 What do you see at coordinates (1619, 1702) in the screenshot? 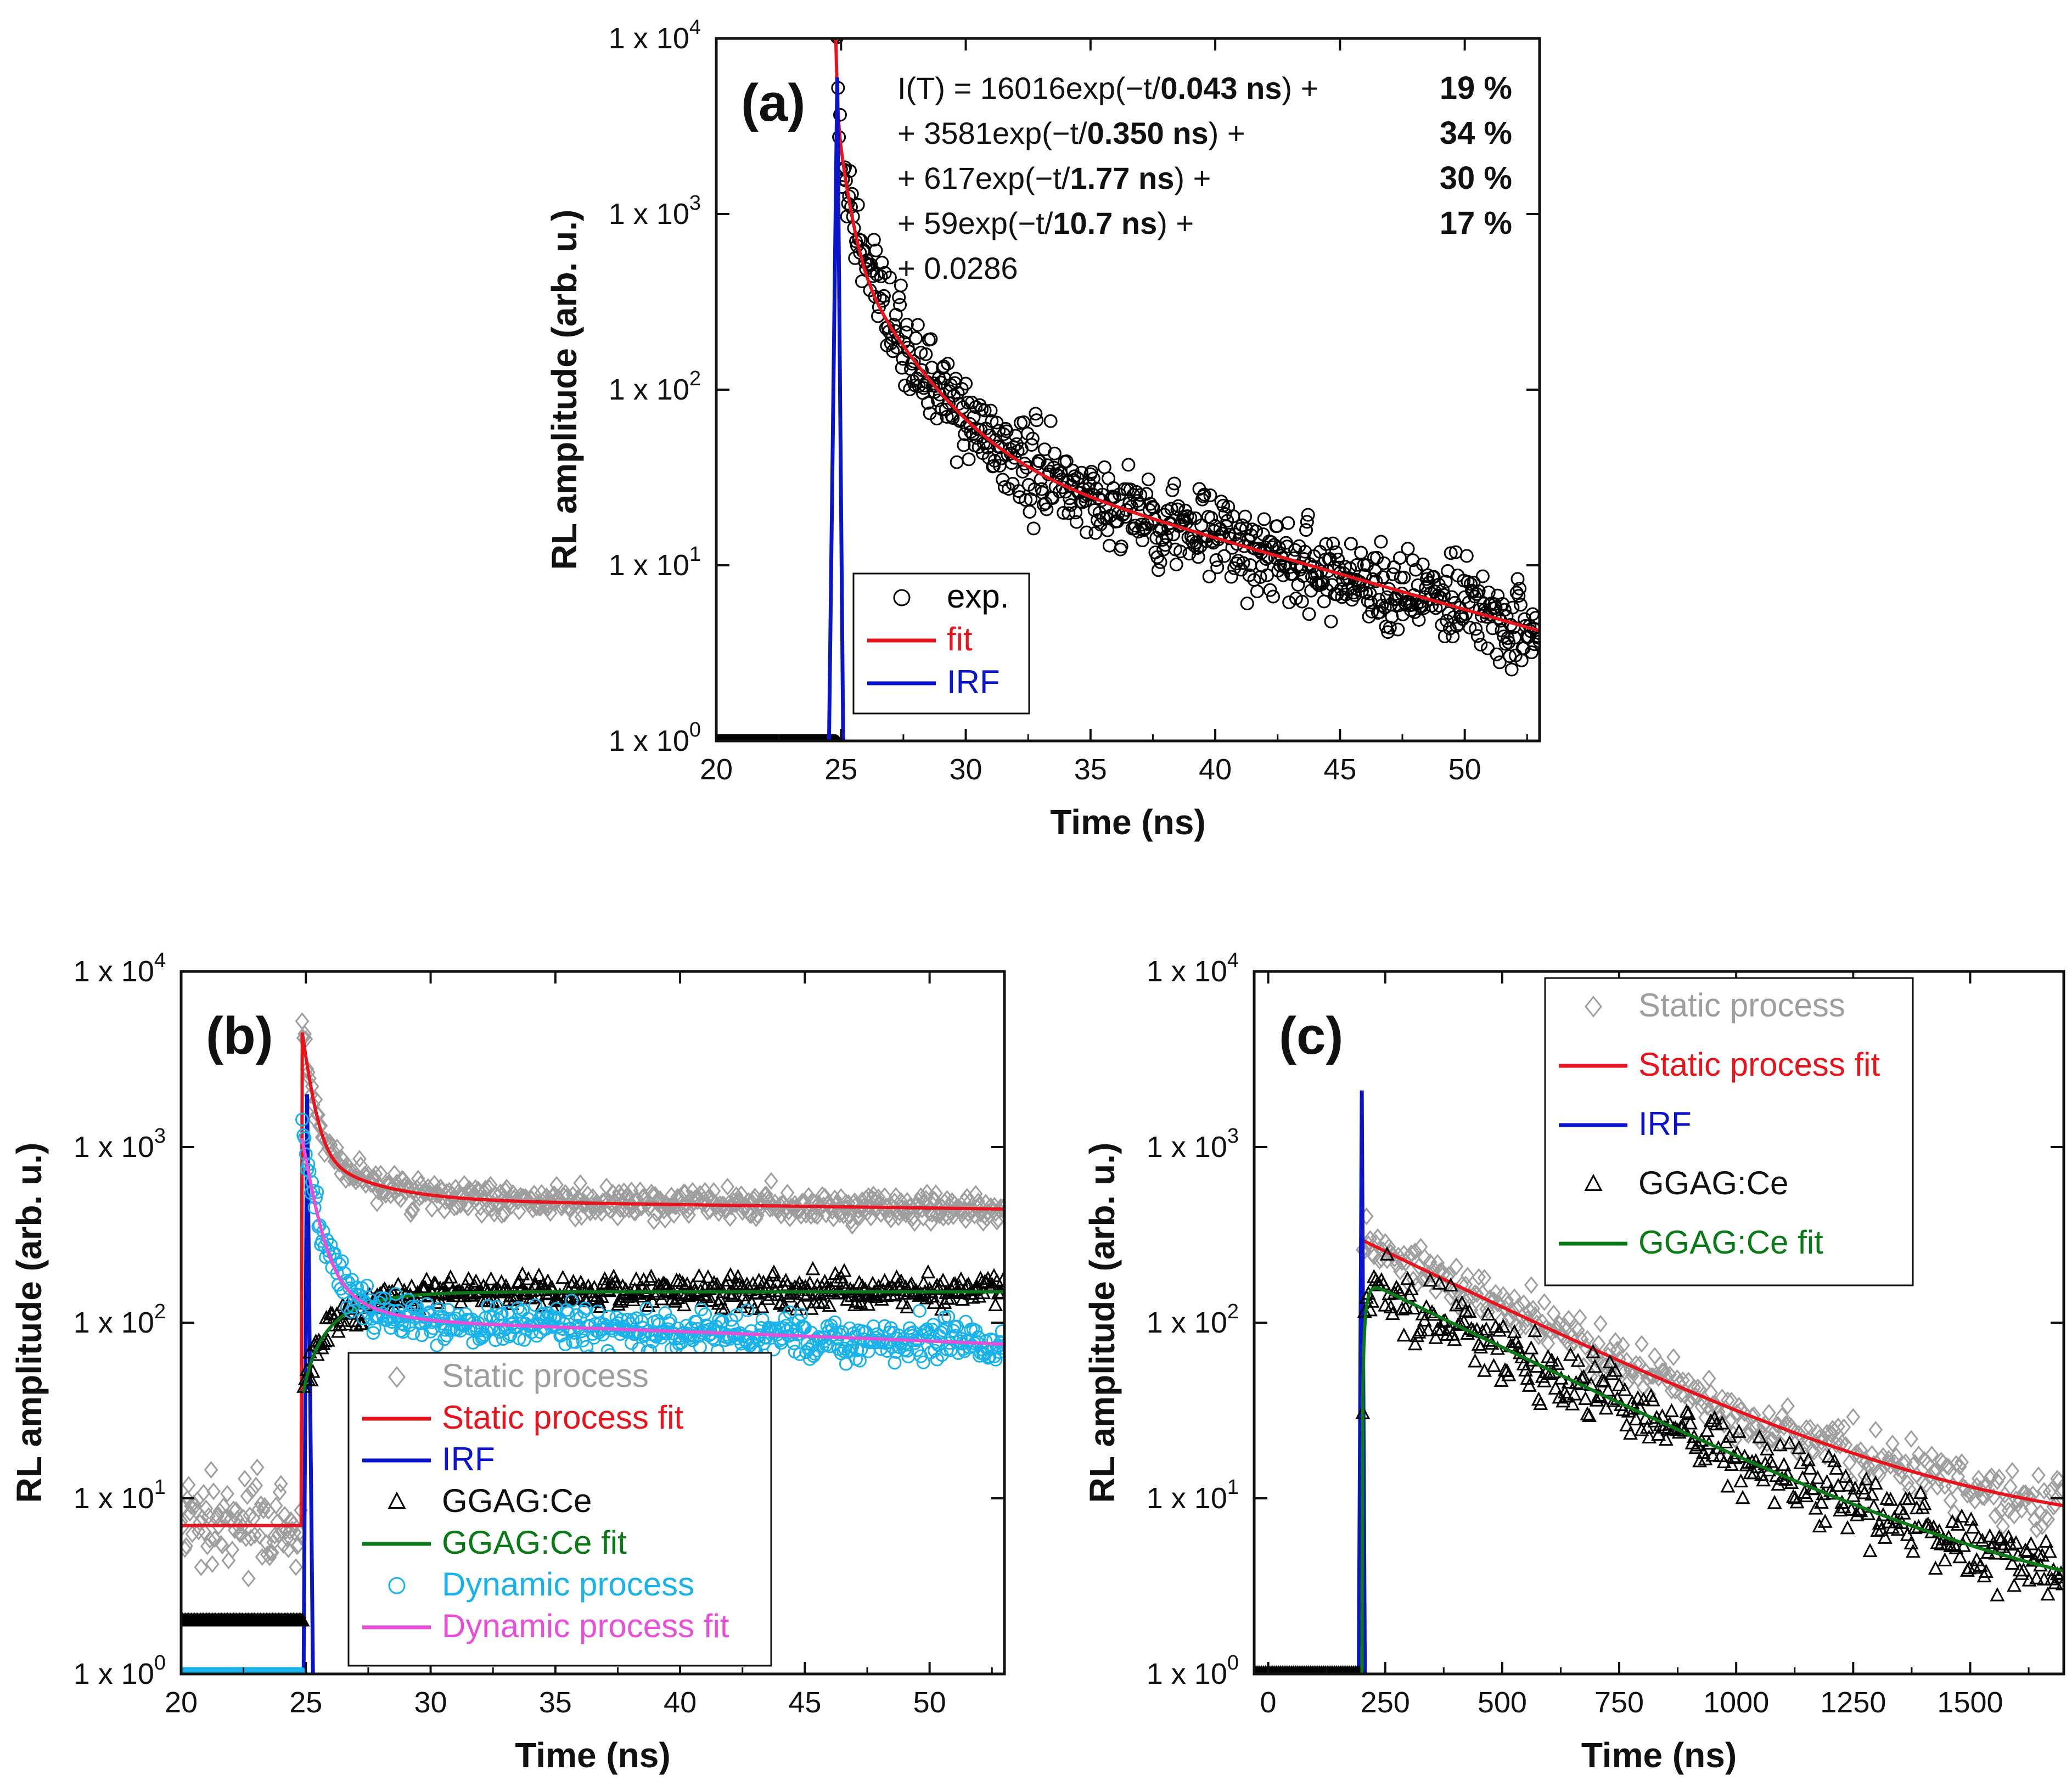
I see `x-tick-label: 750` at bounding box center [1619, 1702].